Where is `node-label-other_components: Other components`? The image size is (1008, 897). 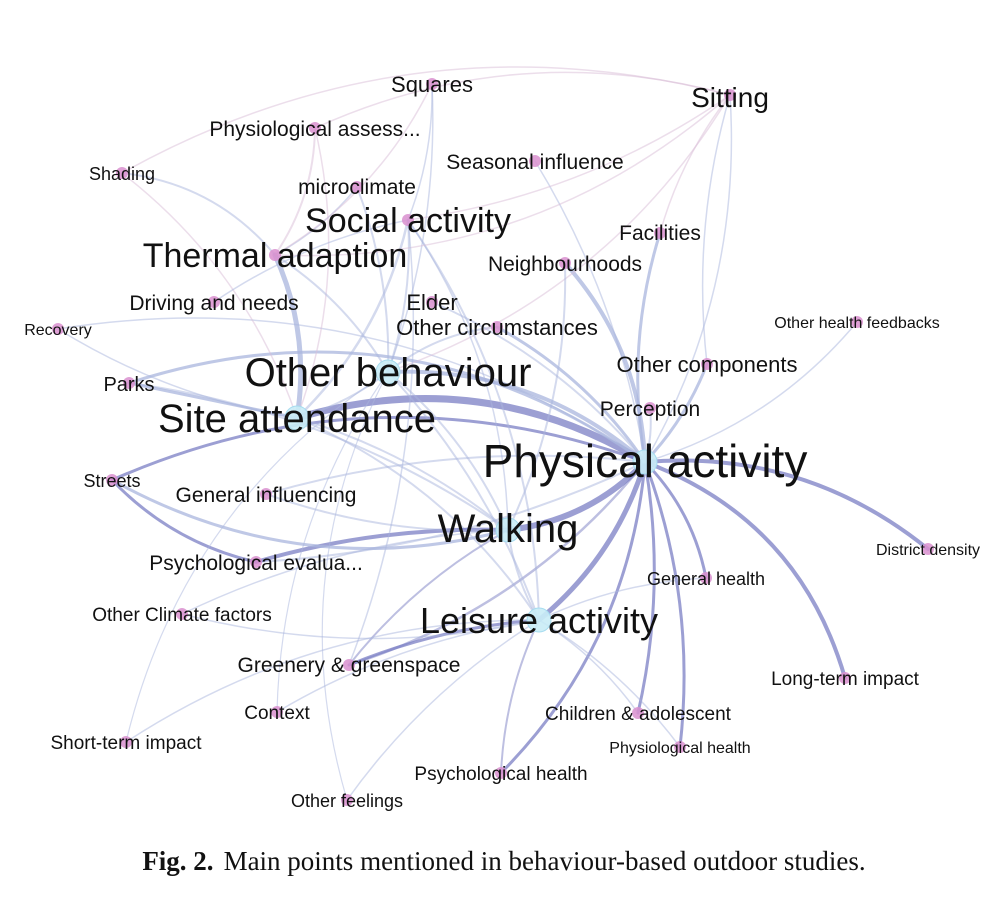 node-label-other_components: Other components is located at coordinates (707, 364).